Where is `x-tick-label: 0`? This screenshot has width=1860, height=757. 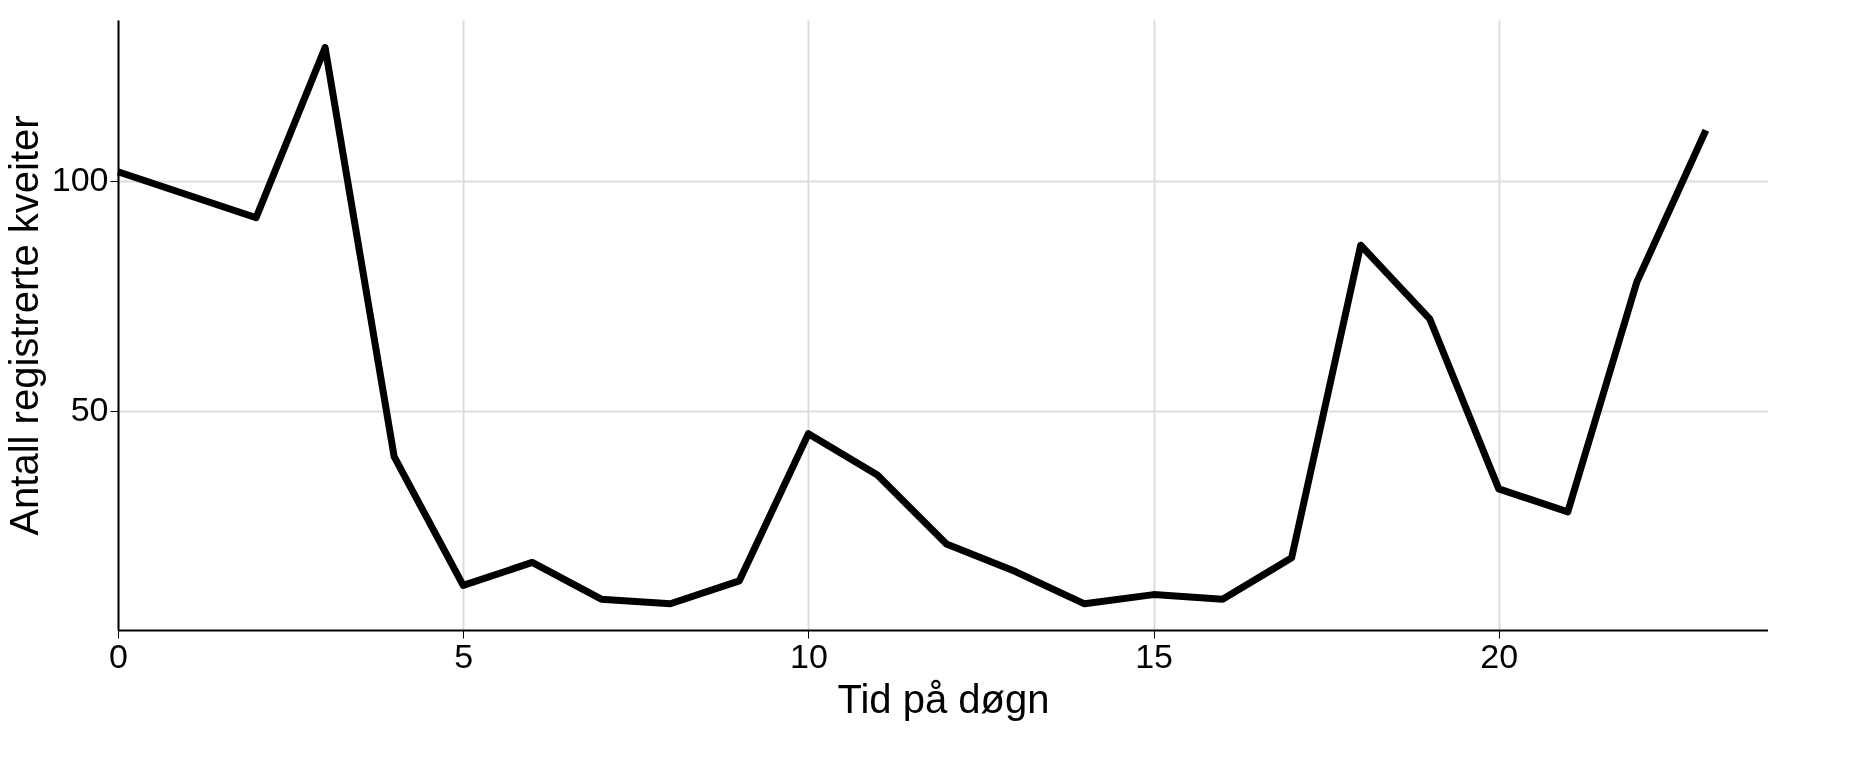 x-tick-label: 0 is located at coordinates (118, 655).